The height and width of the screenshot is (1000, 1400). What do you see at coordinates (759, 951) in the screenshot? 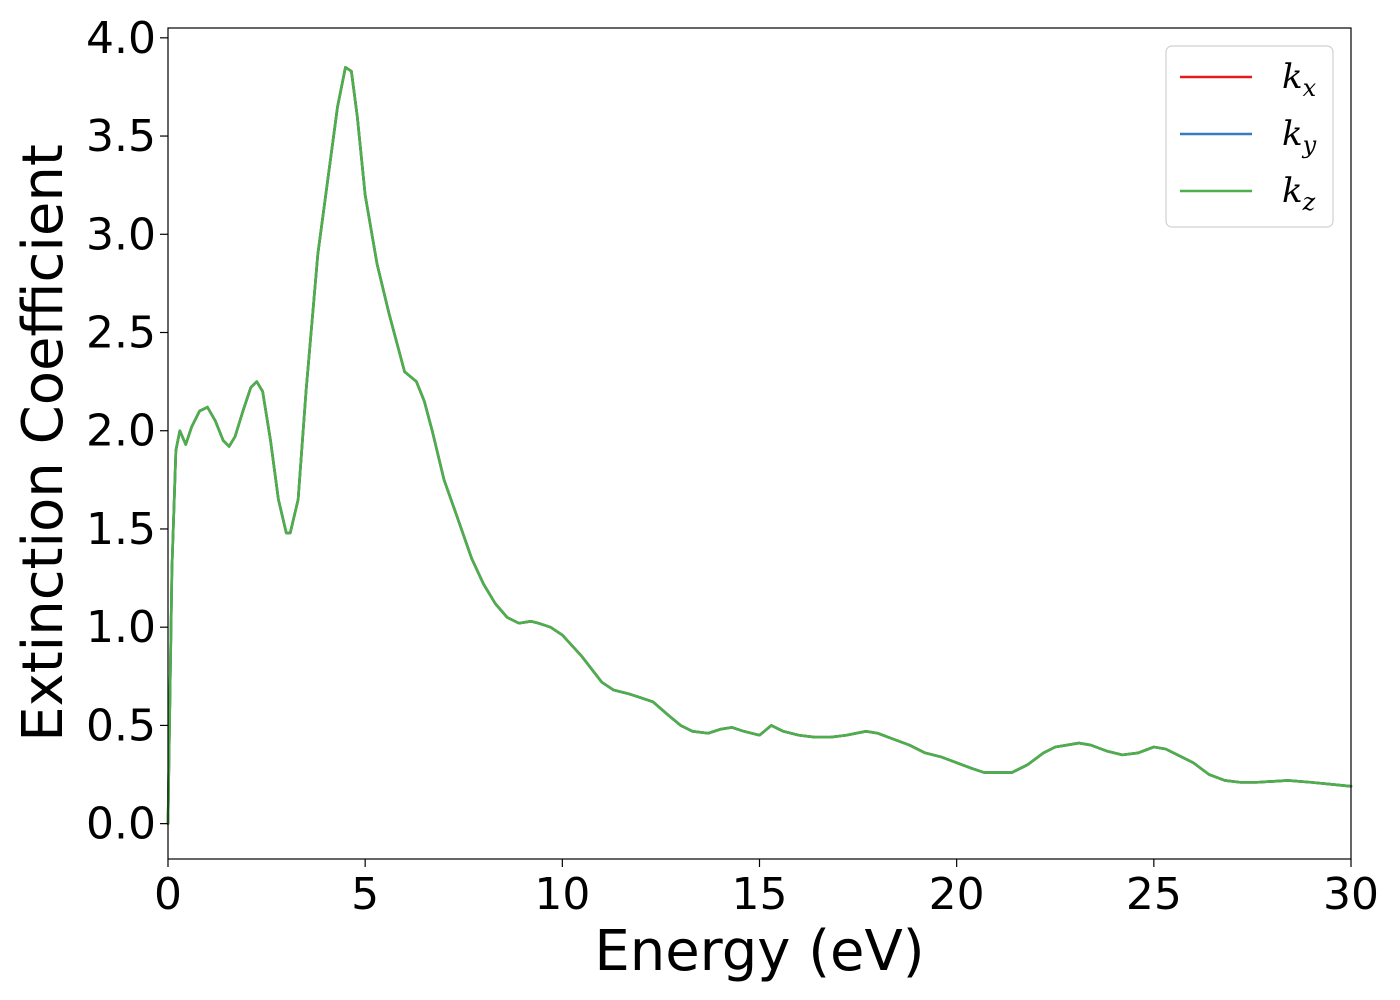
I see `x-axis-label: Energy (eV)` at bounding box center [759, 951].